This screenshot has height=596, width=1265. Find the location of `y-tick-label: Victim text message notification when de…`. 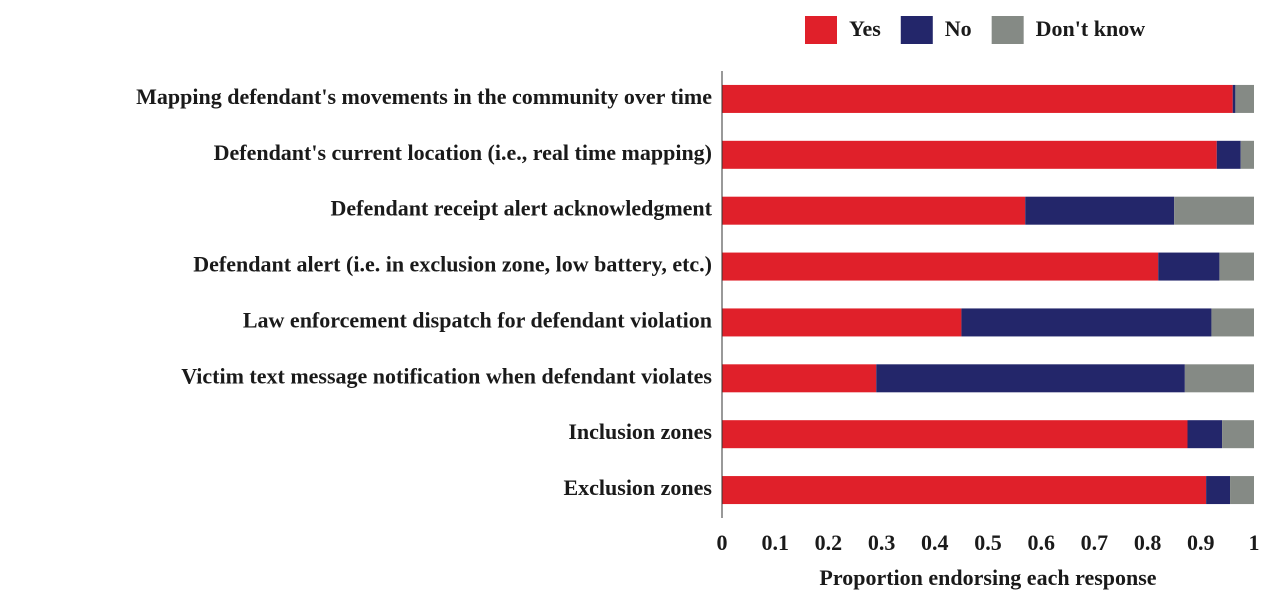

y-tick-label: Victim text message notification when de… is located at coordinates (446, 375).